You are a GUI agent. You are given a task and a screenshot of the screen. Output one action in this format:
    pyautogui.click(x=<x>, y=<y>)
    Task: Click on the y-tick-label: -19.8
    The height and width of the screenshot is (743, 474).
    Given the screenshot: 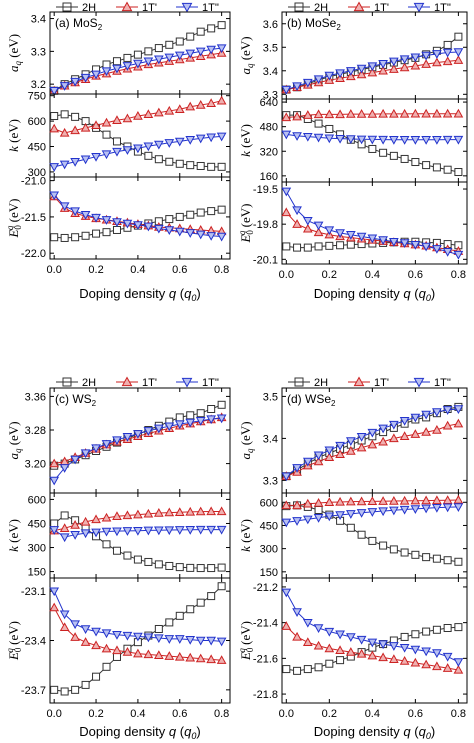 What is the action you would take?
    pyautogui.click(x=265, y=225)
    